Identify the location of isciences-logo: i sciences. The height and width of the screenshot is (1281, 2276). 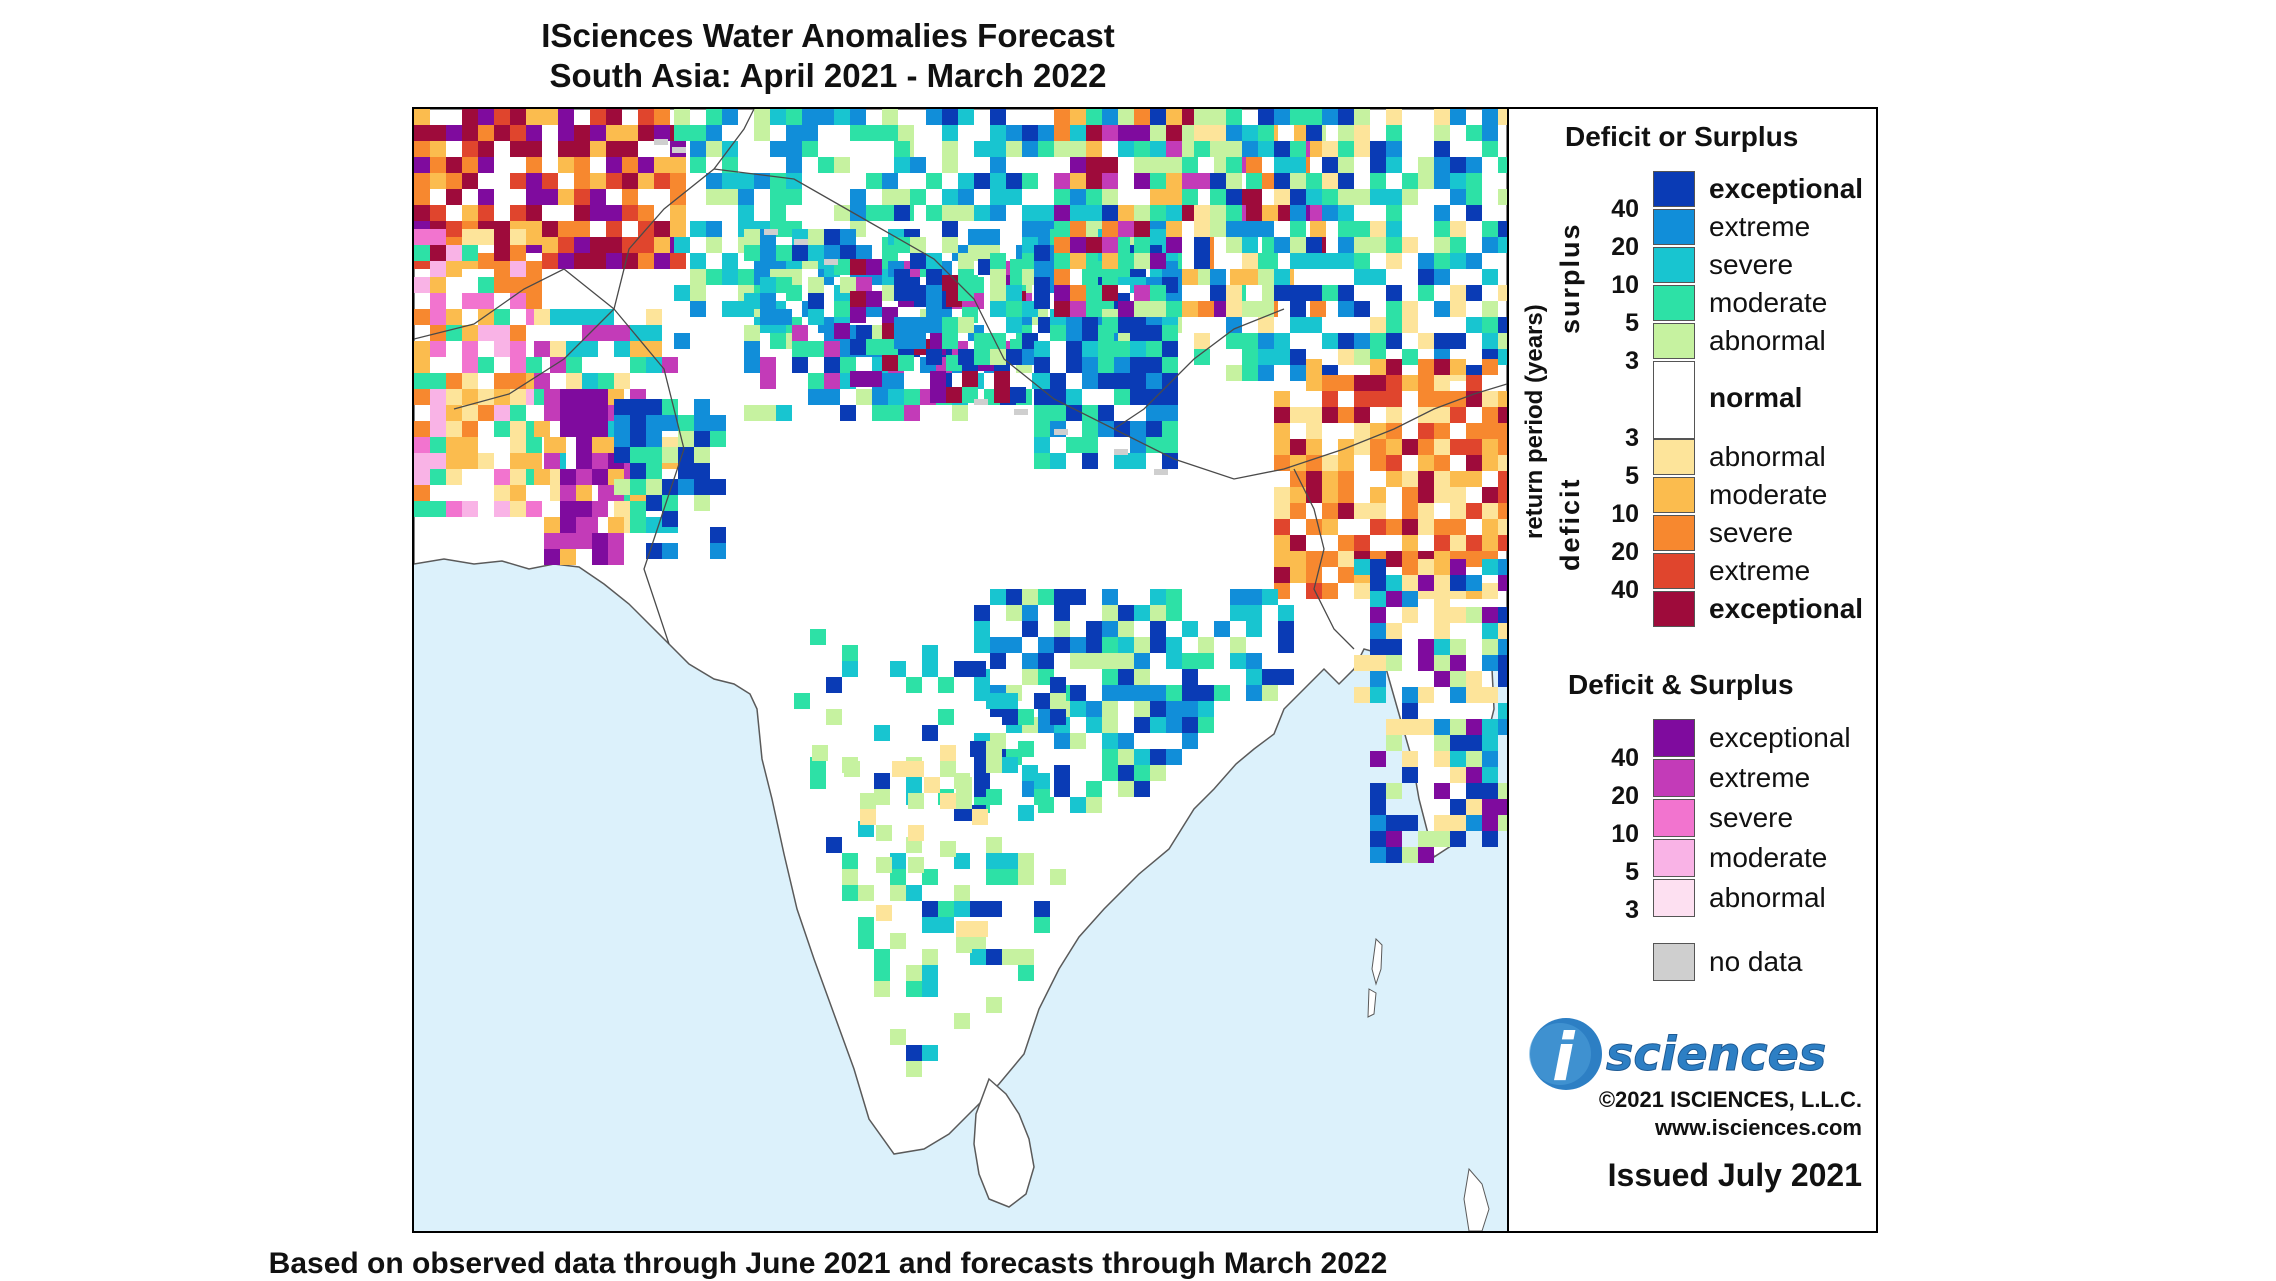
(1700, 1054).